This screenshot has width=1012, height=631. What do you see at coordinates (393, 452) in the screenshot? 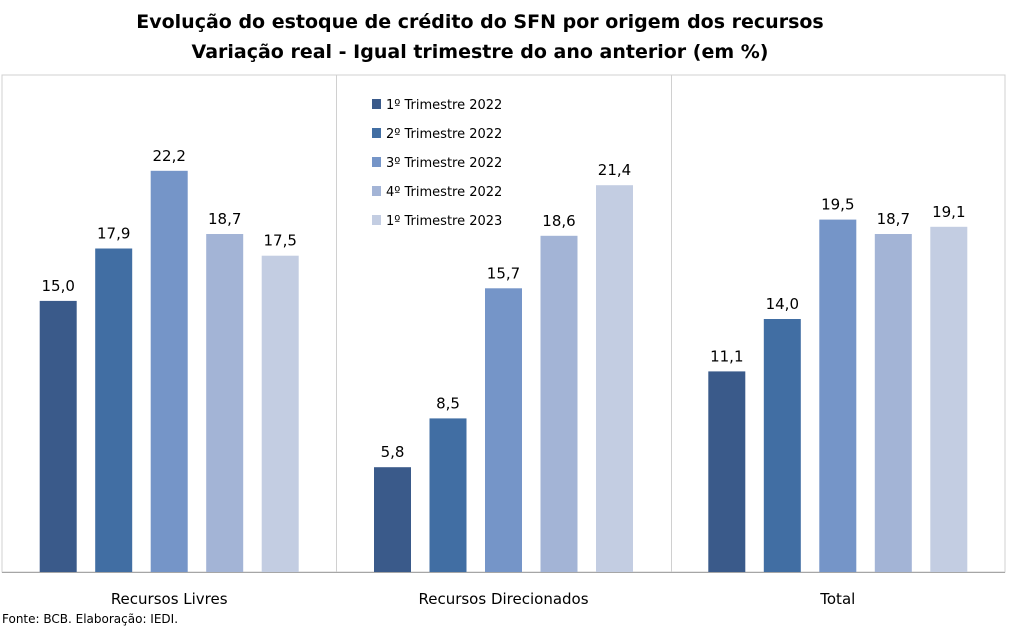
I see `data-label: 5,8` at bounding box center [393, 452].